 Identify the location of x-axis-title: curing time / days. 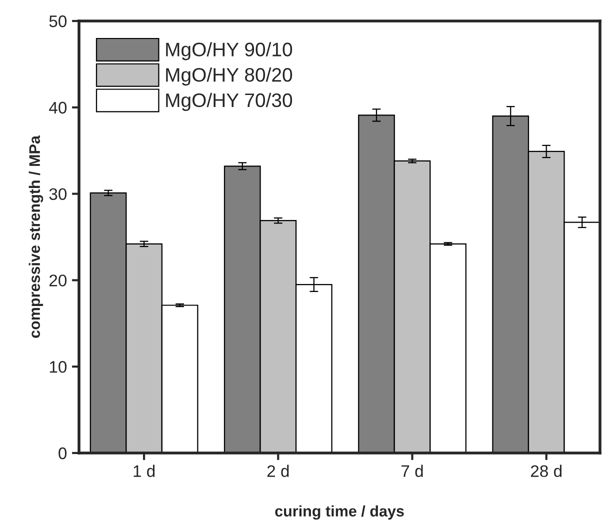
(339, 512).